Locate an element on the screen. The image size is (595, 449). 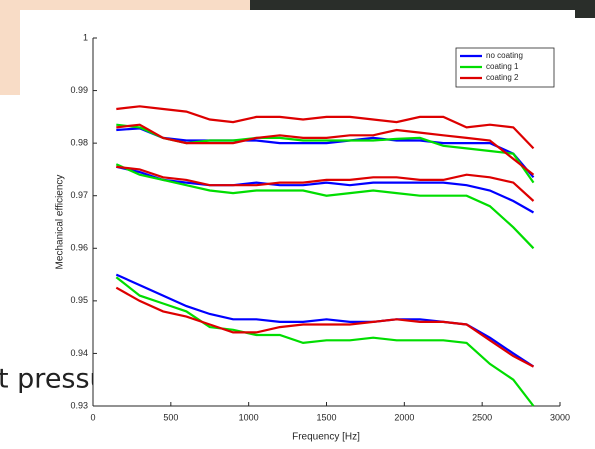
y-tick-label: 1 is located at coordinates (85, 37).